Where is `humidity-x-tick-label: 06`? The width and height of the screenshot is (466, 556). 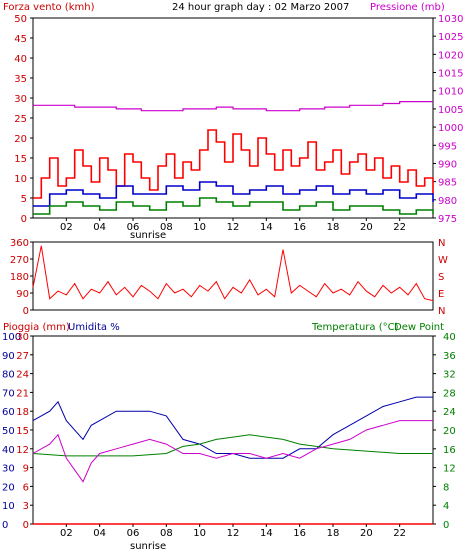 humidity-x-tick-label: 06 is located at coordinates (133, 533).